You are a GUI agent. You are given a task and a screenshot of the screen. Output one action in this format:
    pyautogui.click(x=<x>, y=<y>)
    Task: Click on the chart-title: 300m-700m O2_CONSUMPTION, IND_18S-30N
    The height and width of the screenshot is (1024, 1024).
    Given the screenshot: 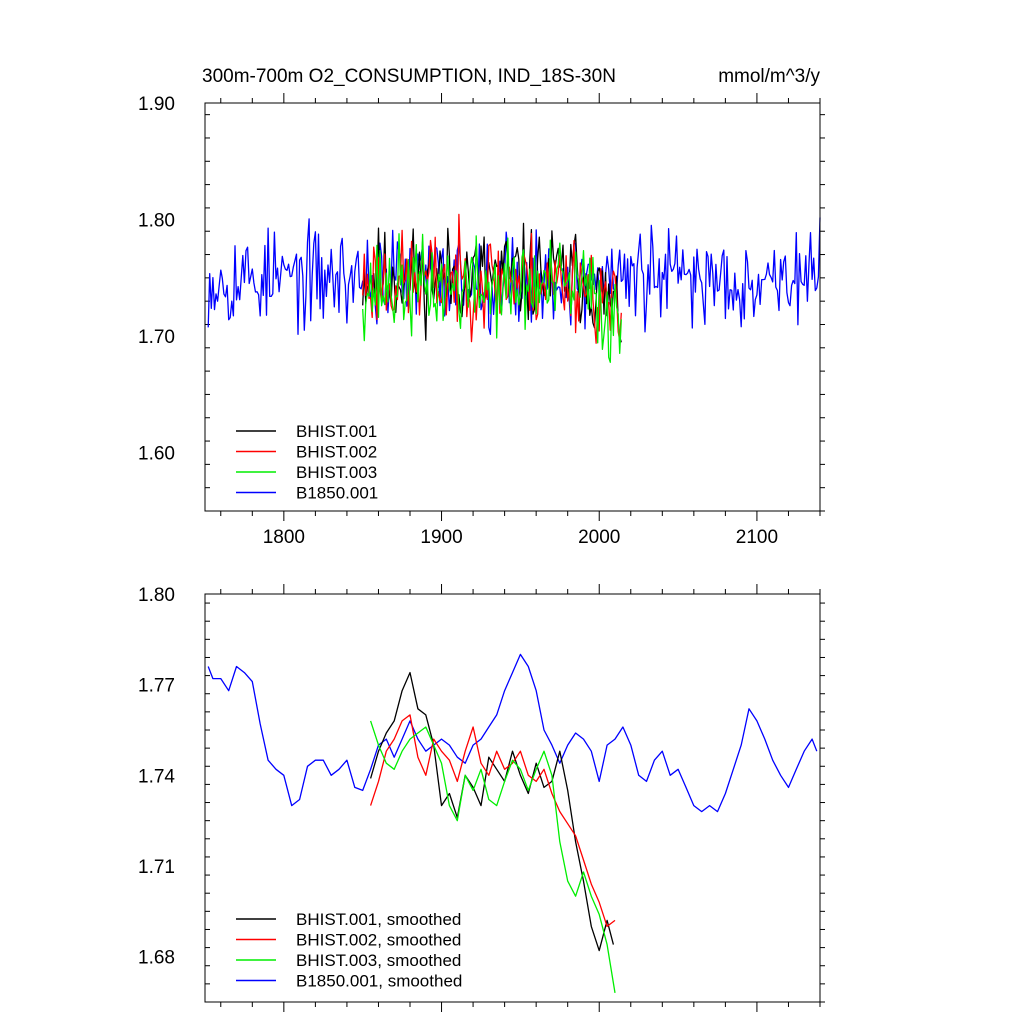 What is the action you would take?
    pyautogui.click(x=409, y=76)
    